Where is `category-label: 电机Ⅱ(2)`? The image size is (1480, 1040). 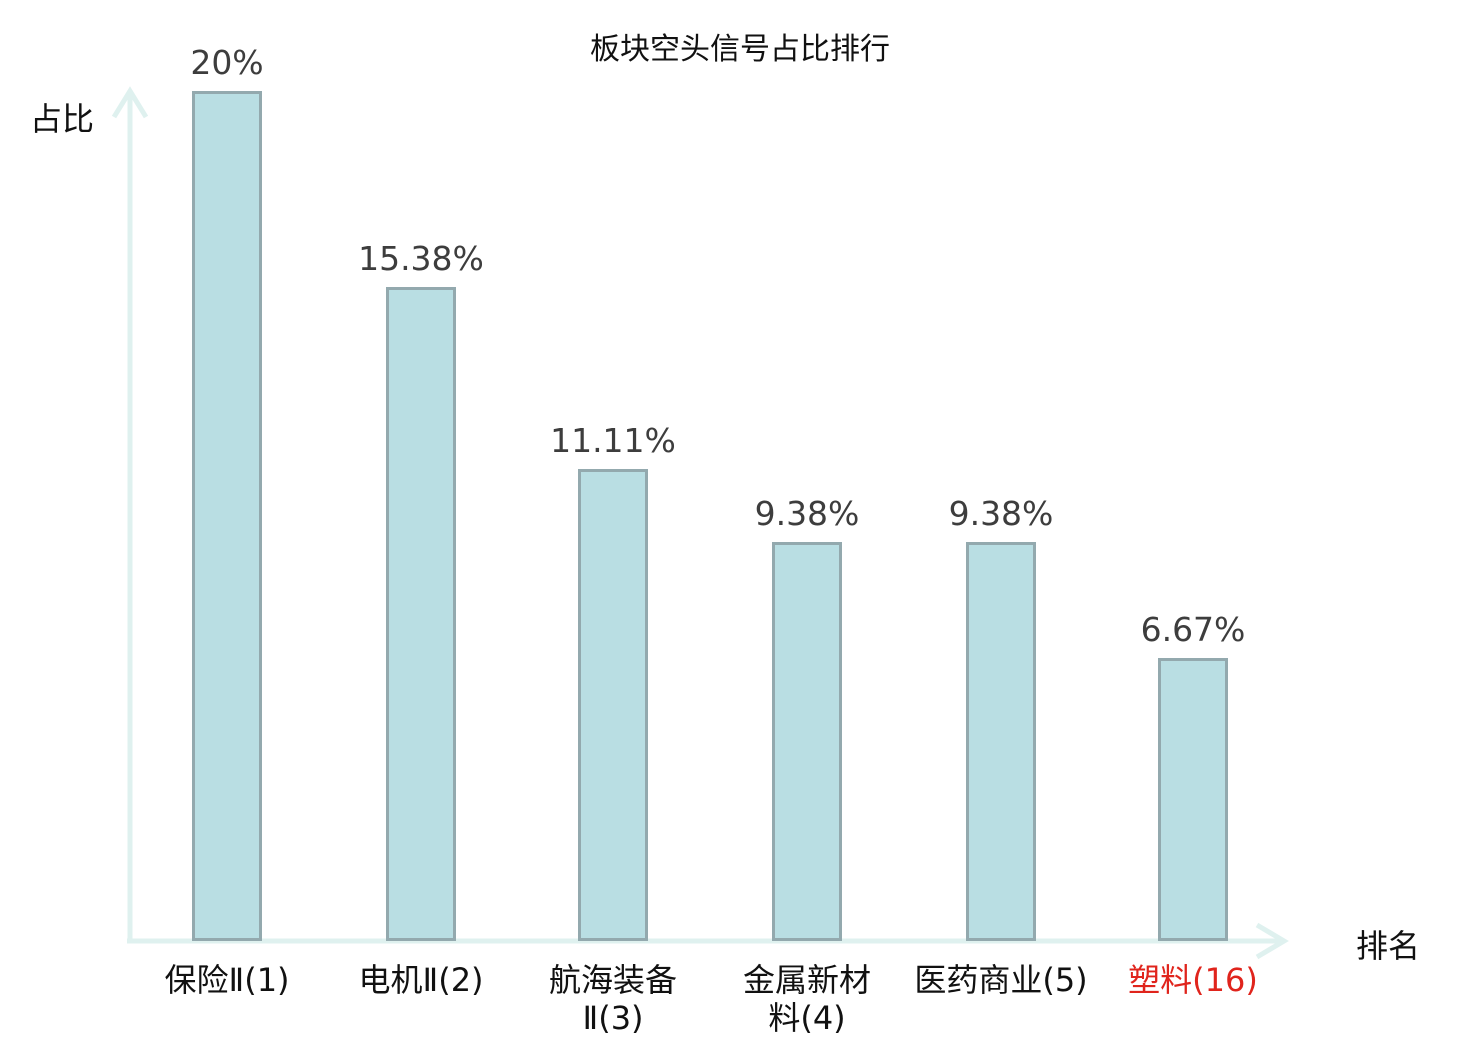 category-label: 电机Ⅱ(2) is located at coordinates (421, 980).